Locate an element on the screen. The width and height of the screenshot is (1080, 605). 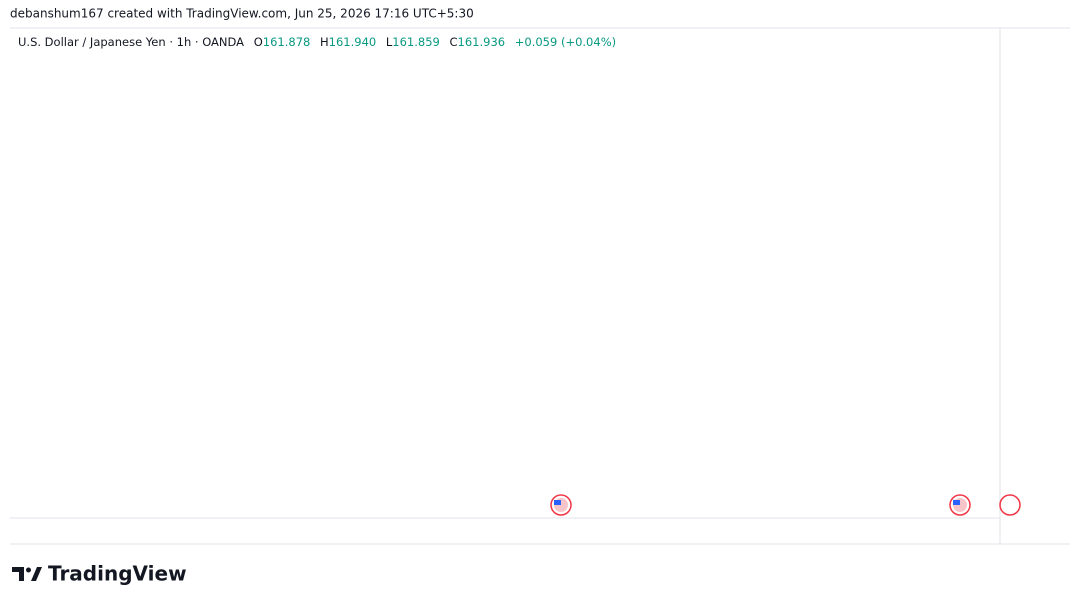
event-icon is located at coordinates (785, 505).